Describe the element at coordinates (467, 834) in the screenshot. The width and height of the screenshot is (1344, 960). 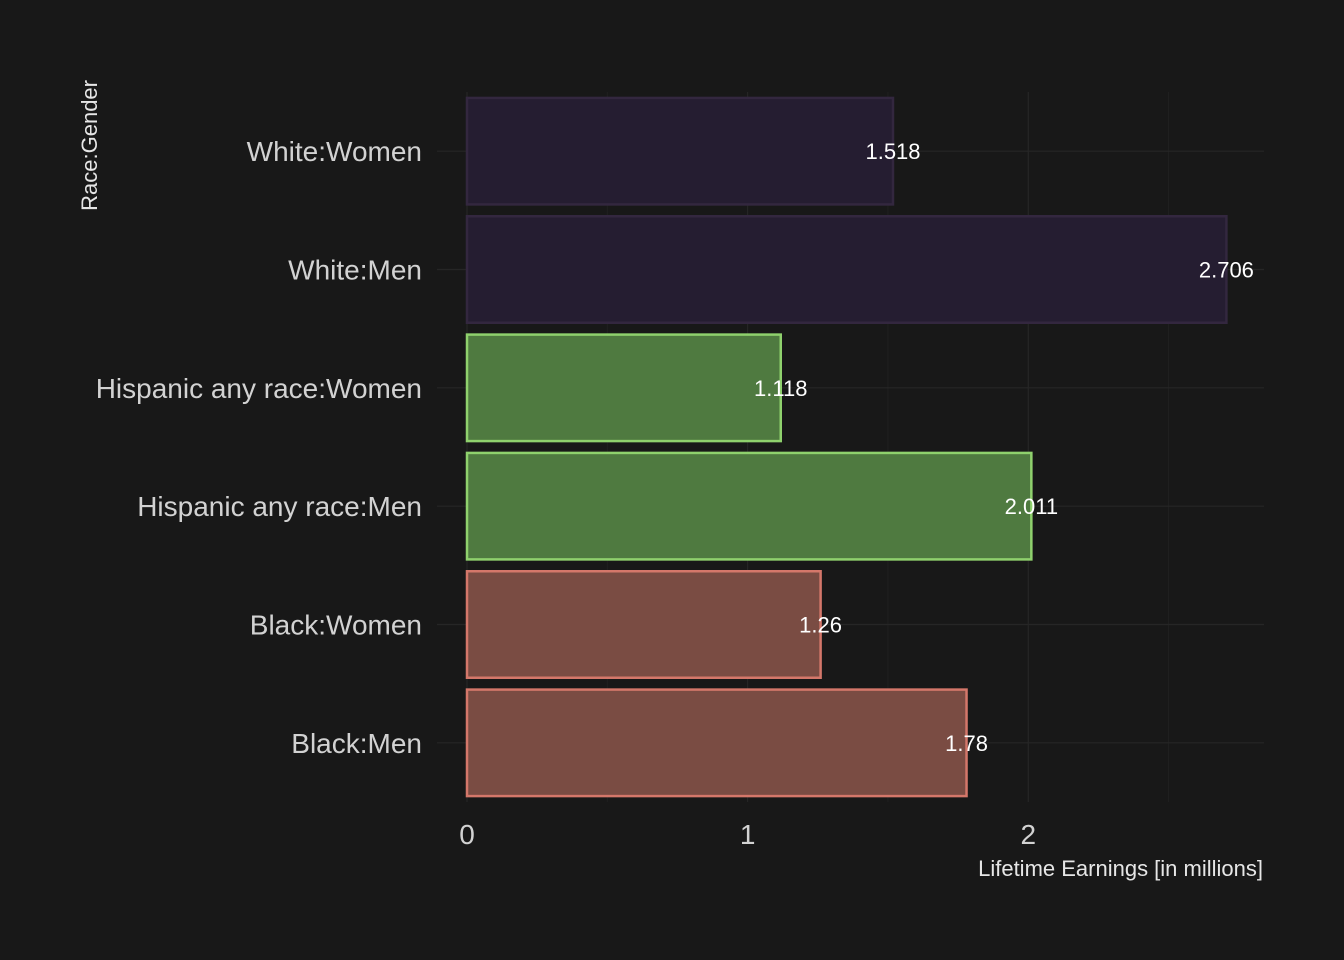
I see `x-tick-label: 0` at that location.